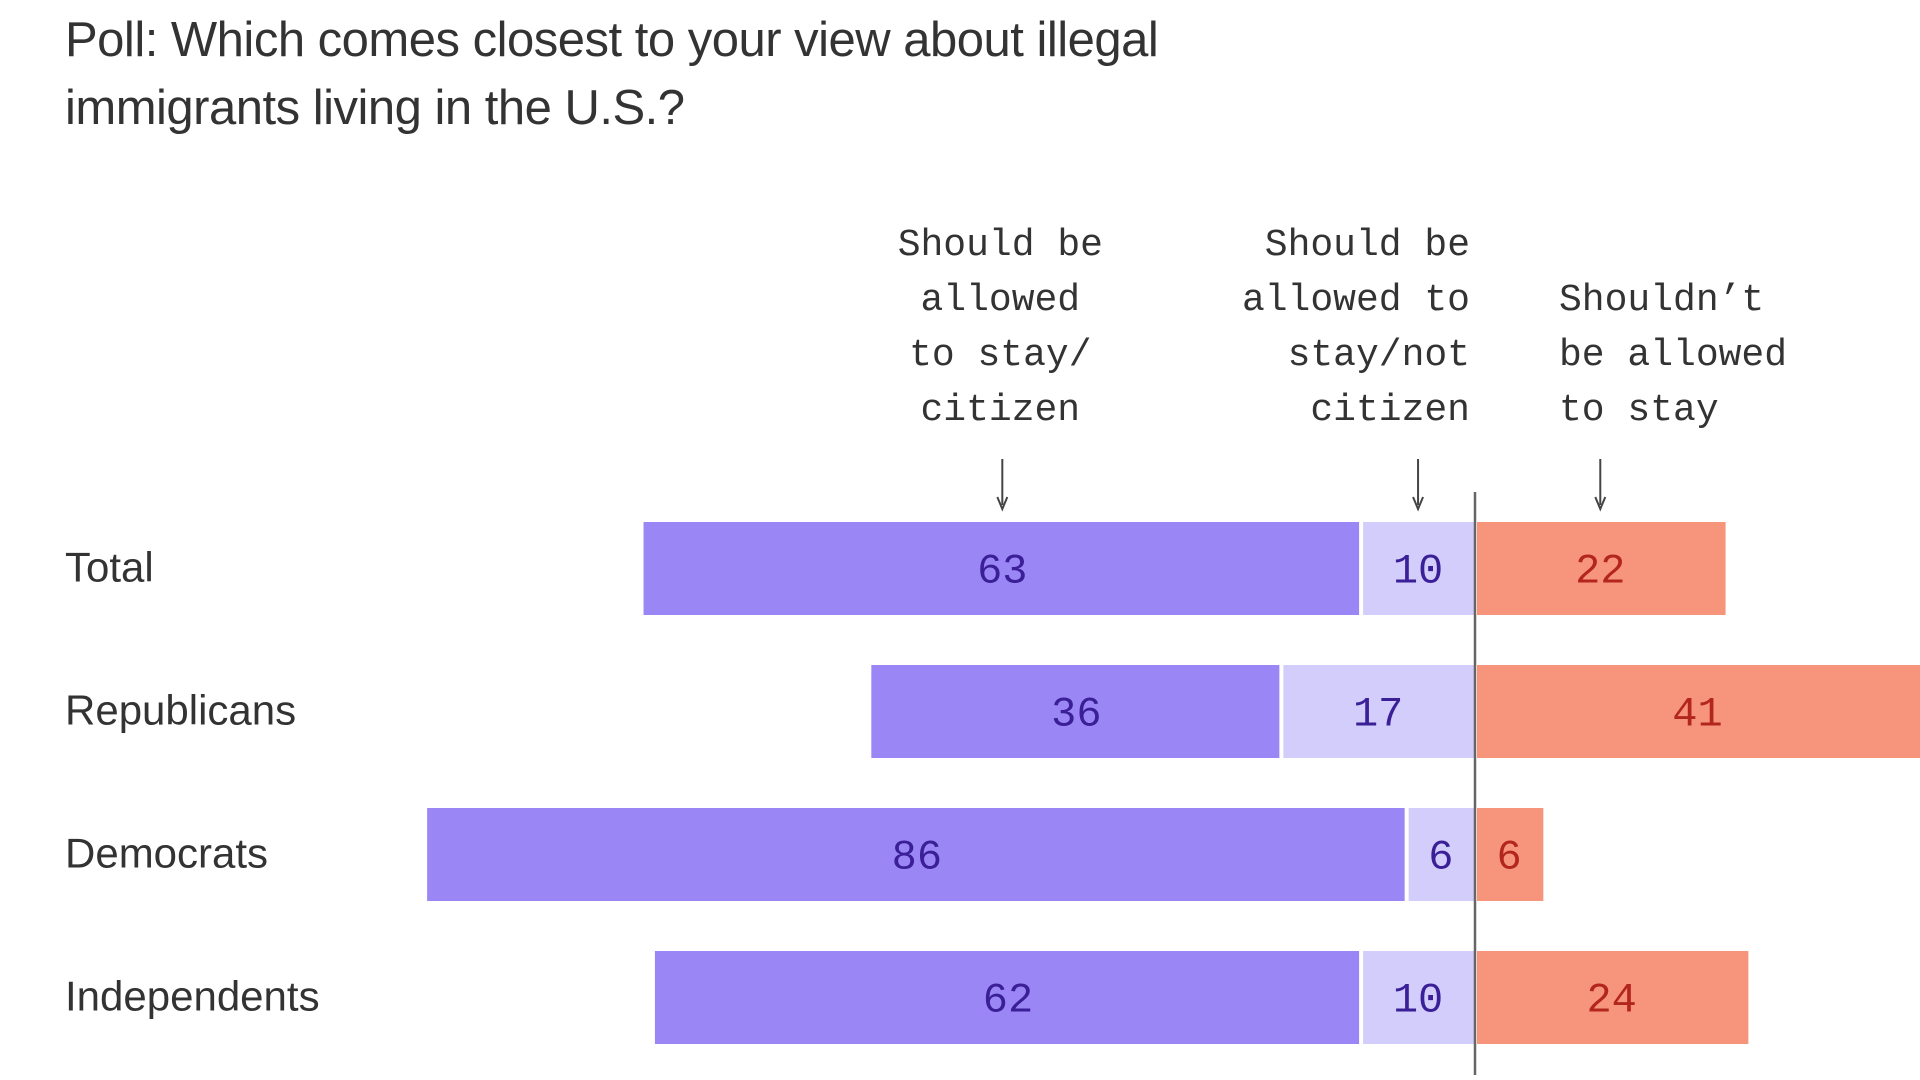  What do you see at coordinates (1356, 328) in the screenshot?
I see `legend-label: Should be allowed to stay/not citizen` at bounding box center [1356, 328].